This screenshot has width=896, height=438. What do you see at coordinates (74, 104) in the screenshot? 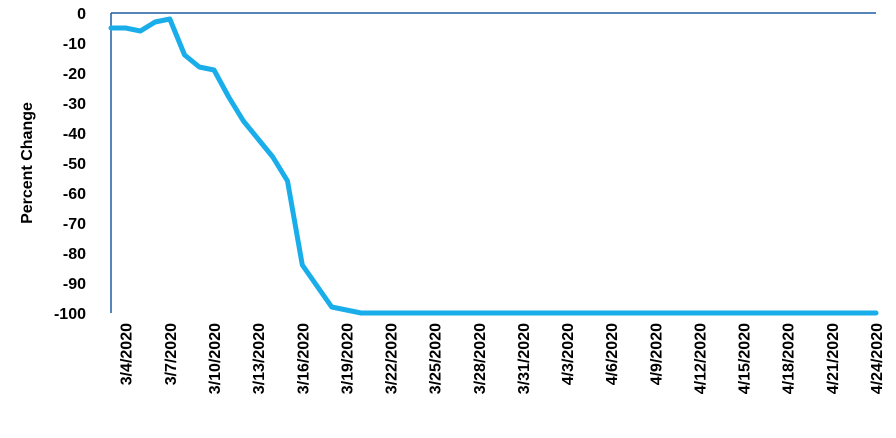
I see `y-tick-label: -30` at bounding box center [74, 104].